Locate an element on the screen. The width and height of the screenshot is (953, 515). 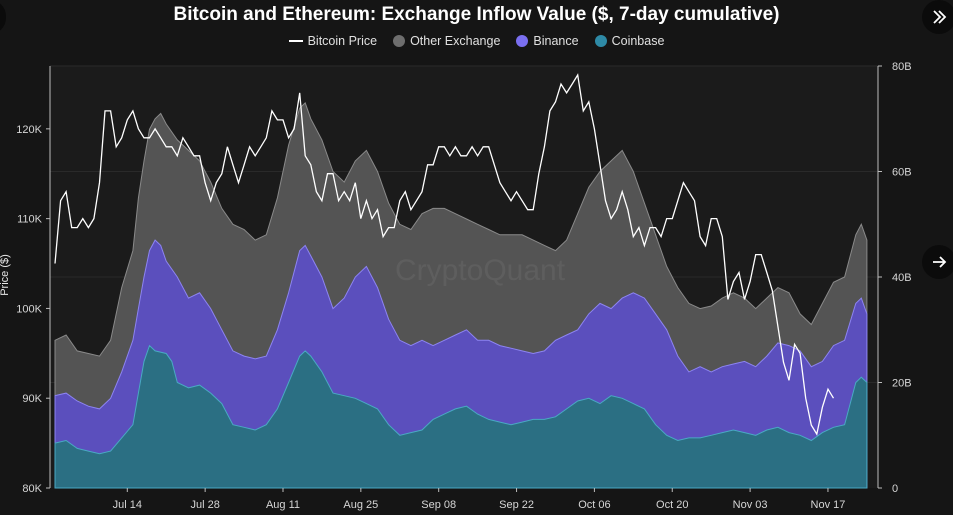
x-tick-label: Nov 17 is located at coordinates (828, 505).